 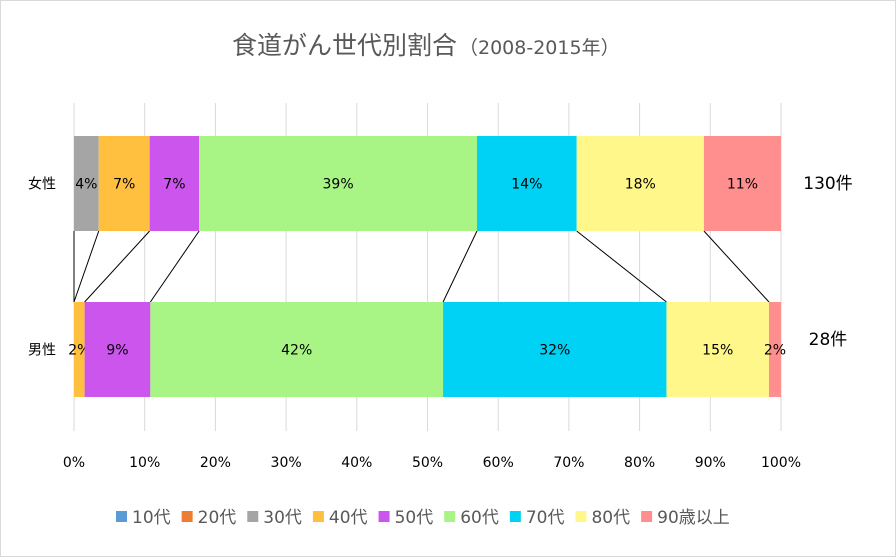 I want to click on legend-item: 10代, so click(x=143, y=518).